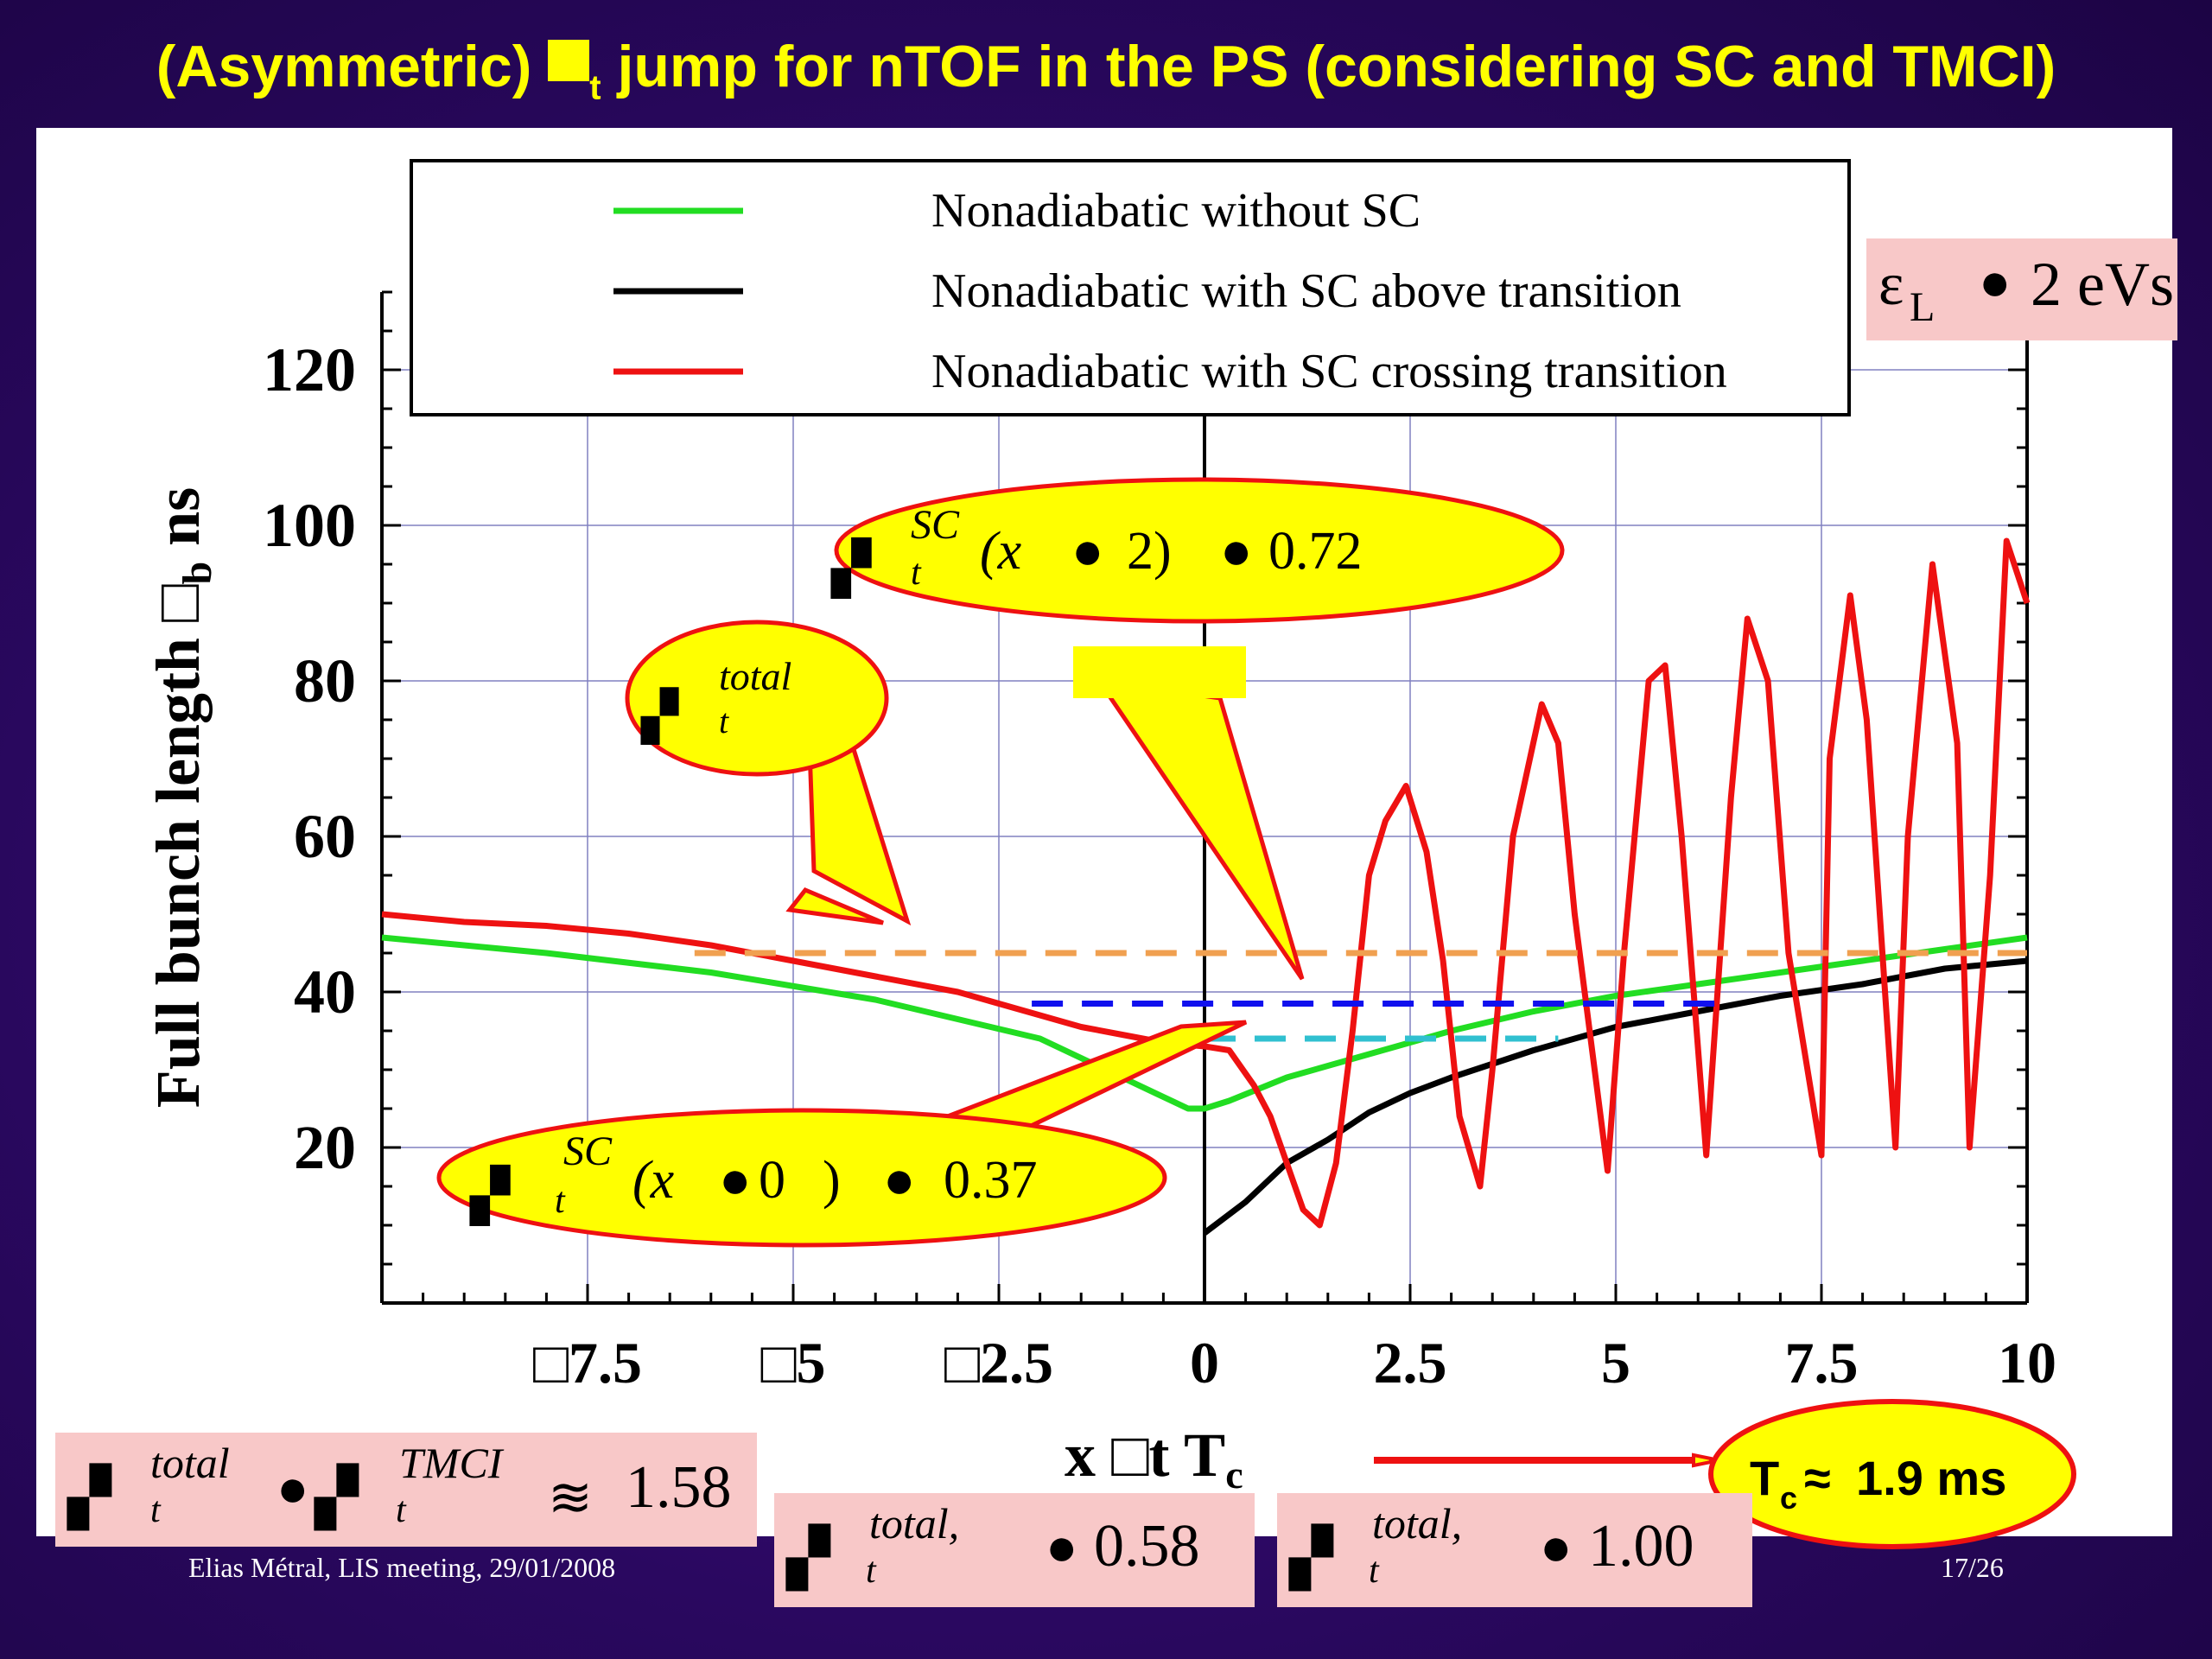 This screenshot has height=1659, width=2212. I want to click on box-total-b-glyph: ▞, so click(1311, 1558).